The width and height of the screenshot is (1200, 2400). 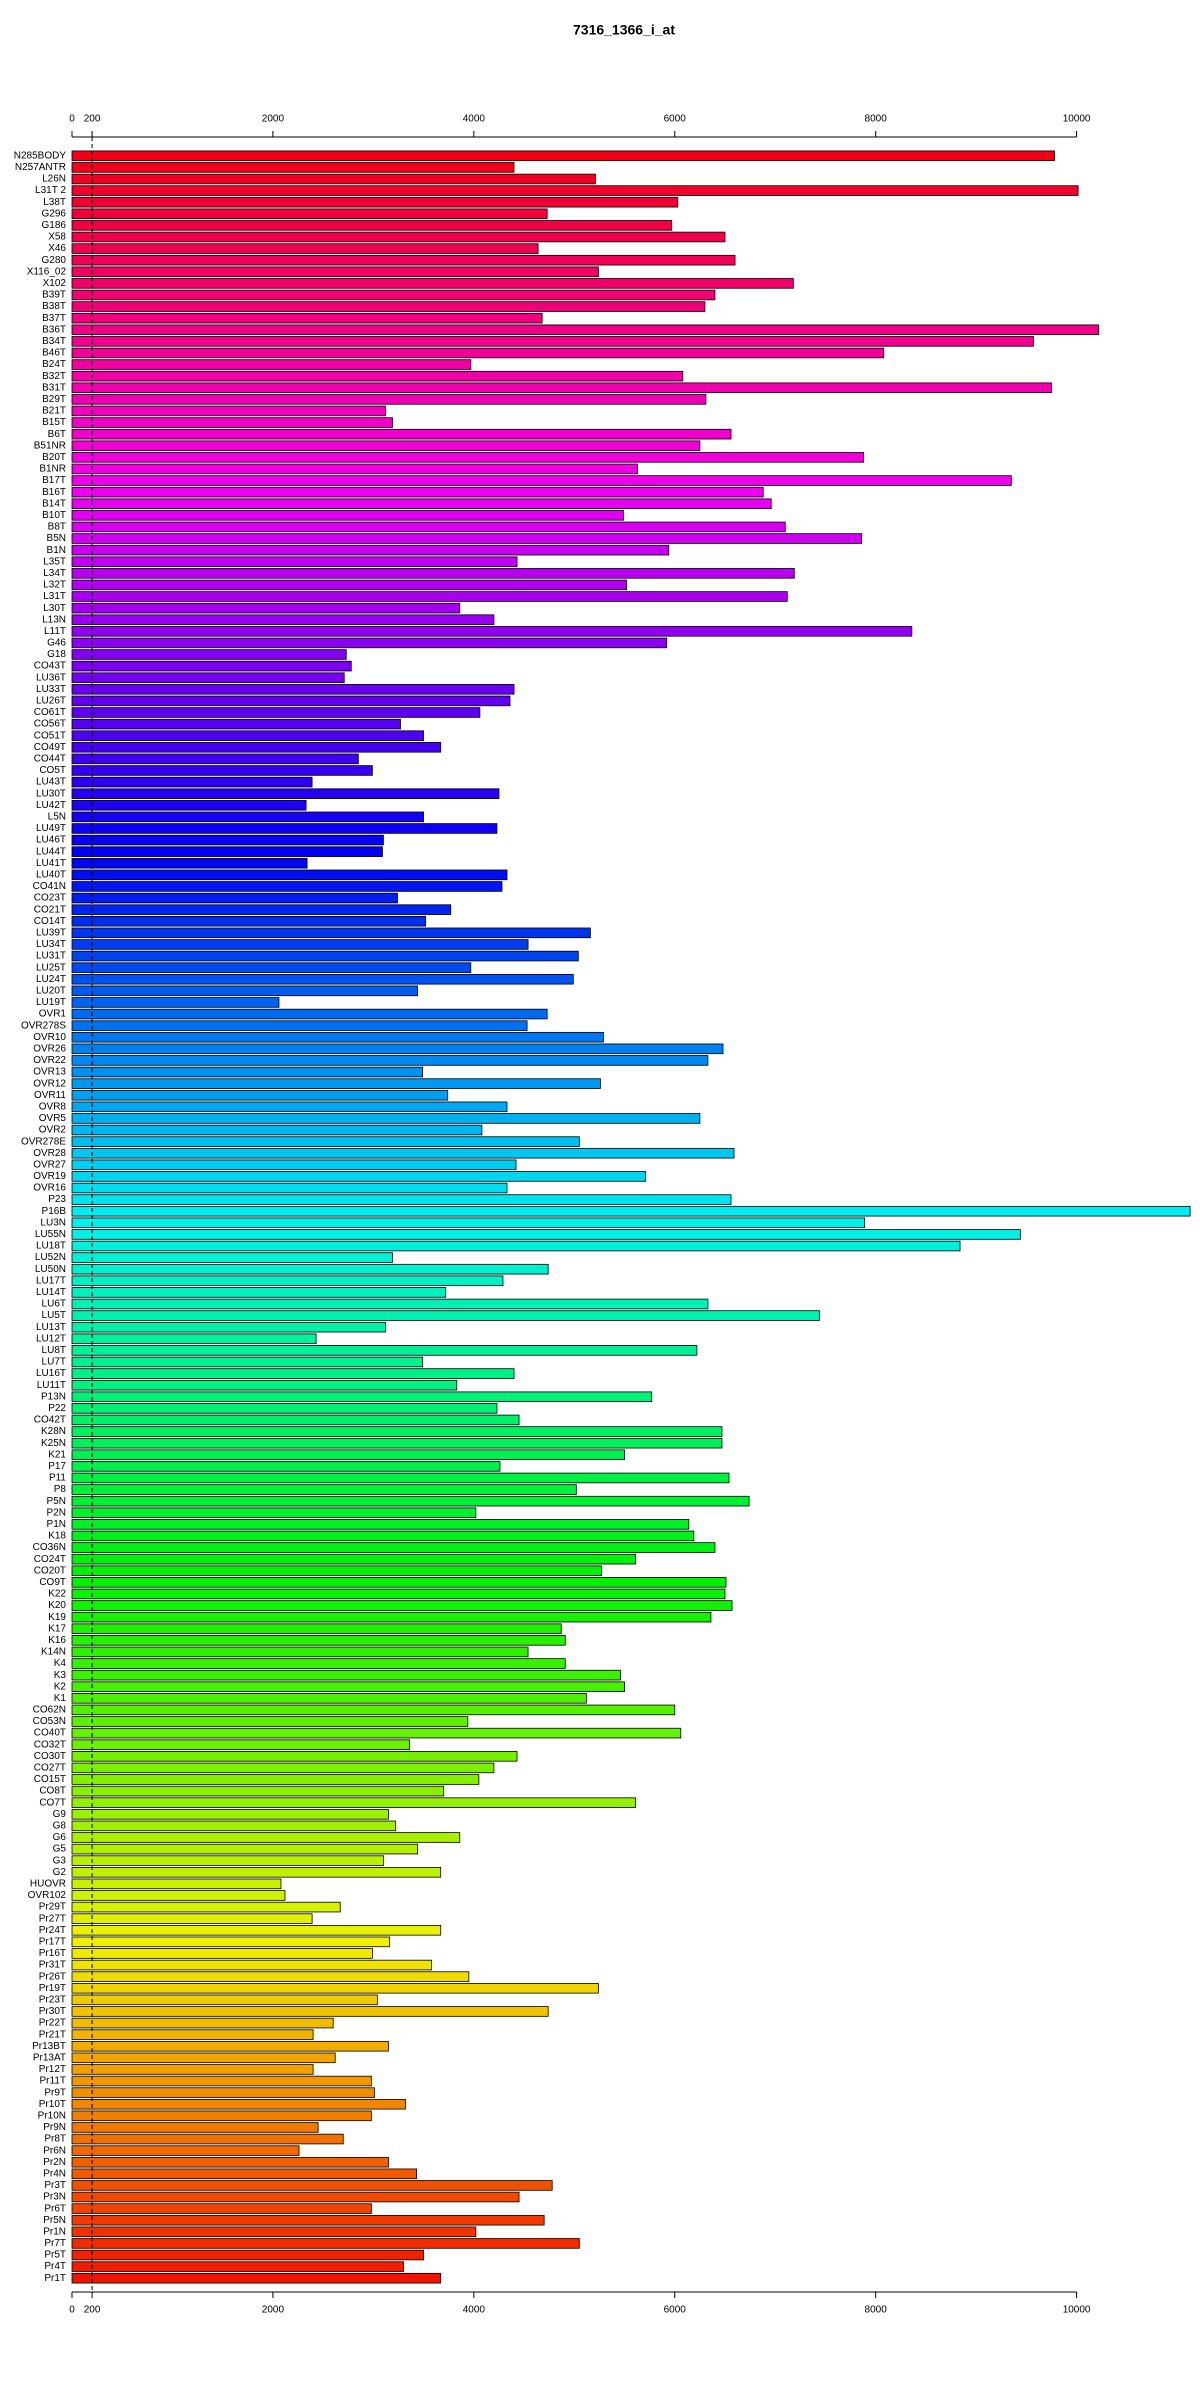 What do you see at coordinates (60, 1698) in the screenshot?
I see `y-tick-label: K1` at bounding box center [60, 1698].